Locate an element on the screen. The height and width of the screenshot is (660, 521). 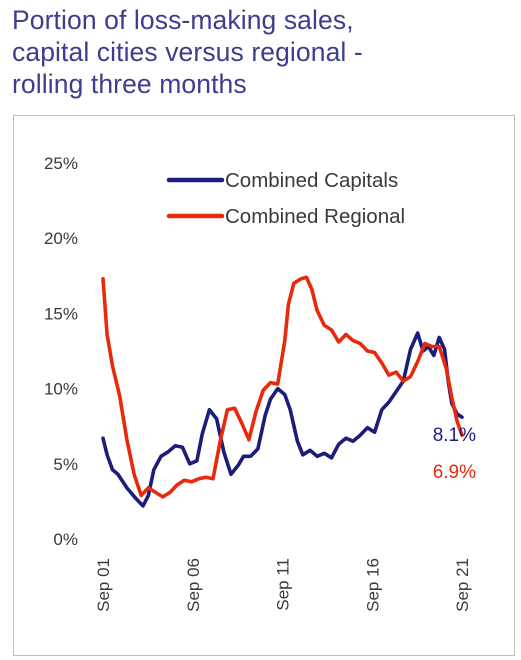
y-tick-label: 20% is located at coordinates (61, 238).